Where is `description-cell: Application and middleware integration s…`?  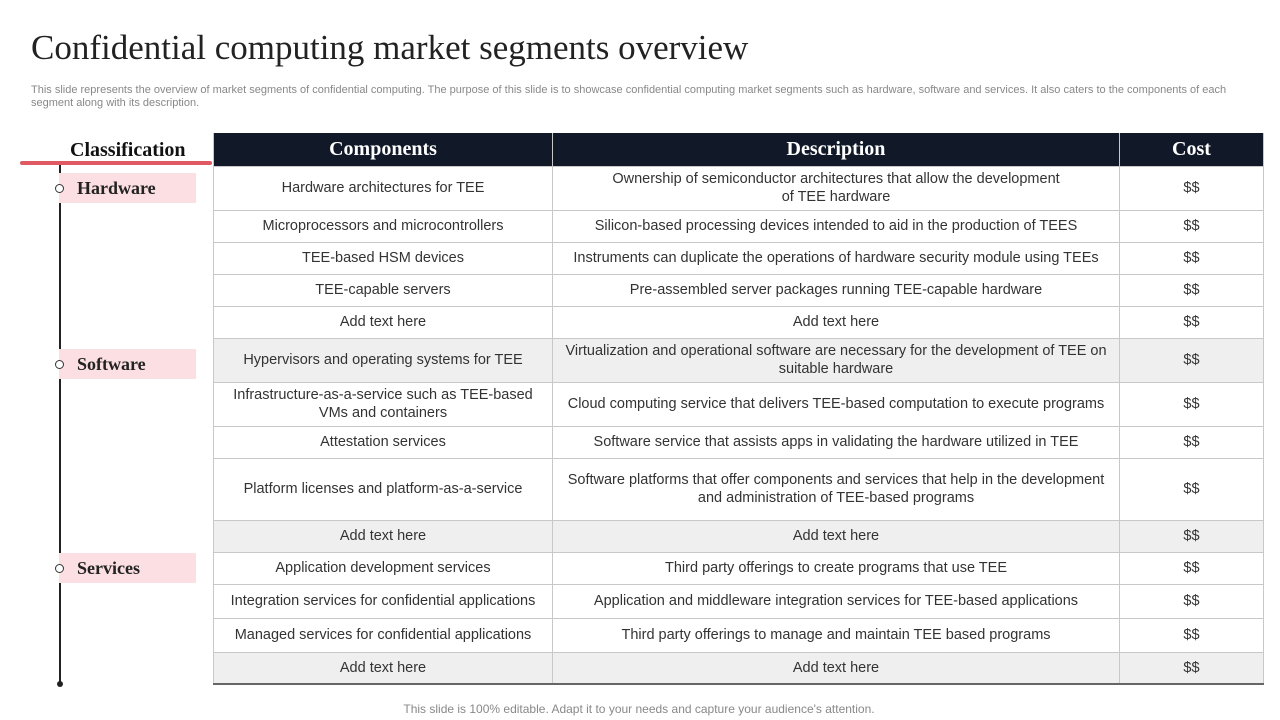 description-cell: Application and middleware integration s… is located at coordinates (836, 601).